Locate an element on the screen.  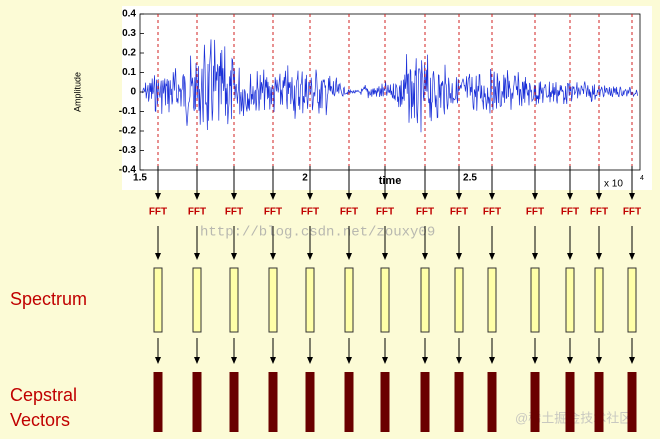
x-tick-label: 2 is located at coordinates (305, 178).